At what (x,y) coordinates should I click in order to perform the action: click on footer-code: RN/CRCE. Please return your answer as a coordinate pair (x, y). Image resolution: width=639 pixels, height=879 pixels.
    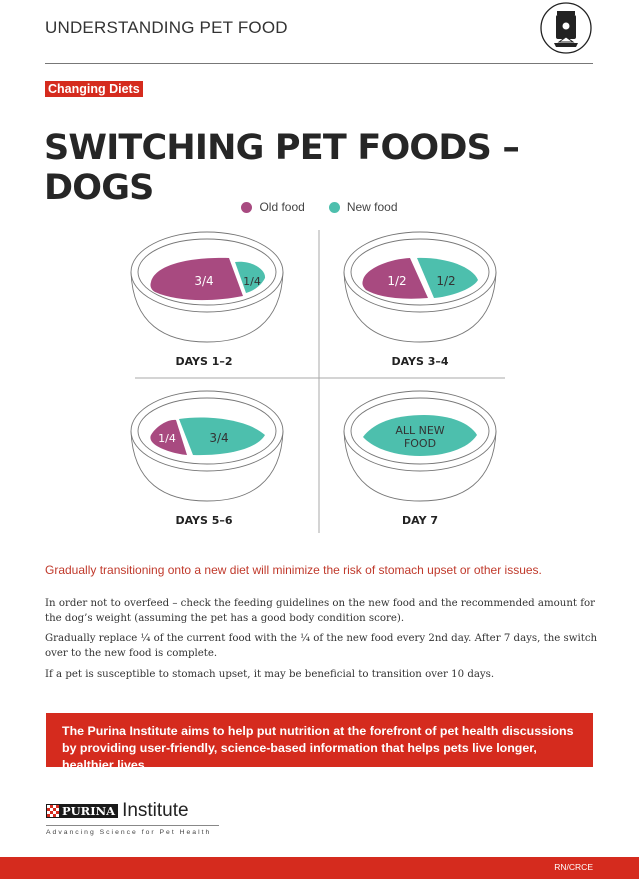
    Looking at the image, I should click on (573, 867).